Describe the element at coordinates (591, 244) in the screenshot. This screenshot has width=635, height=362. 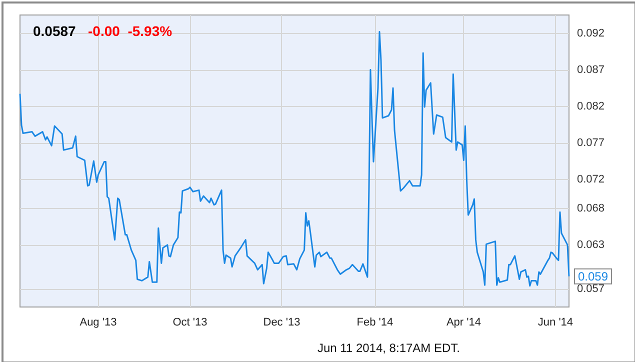
I see `y-tick-label: 0.063` at that location.